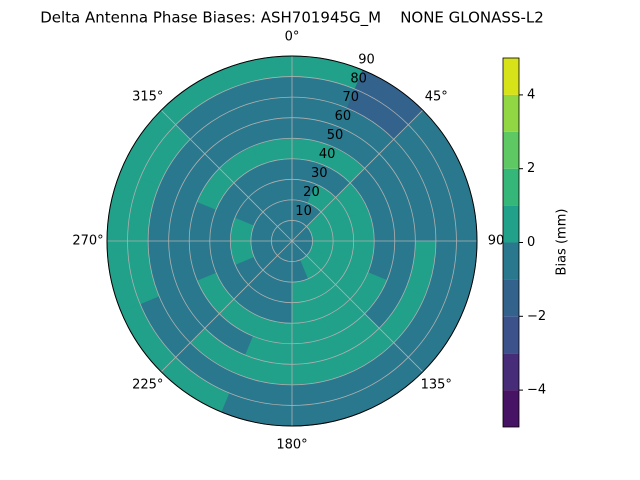 The height and width of the screenshot is (480, 640). What do you see at coordinates (536, 316) in the screenshot?
I see `colorbar-tick-label: −2` at bounding box center [536, 316].